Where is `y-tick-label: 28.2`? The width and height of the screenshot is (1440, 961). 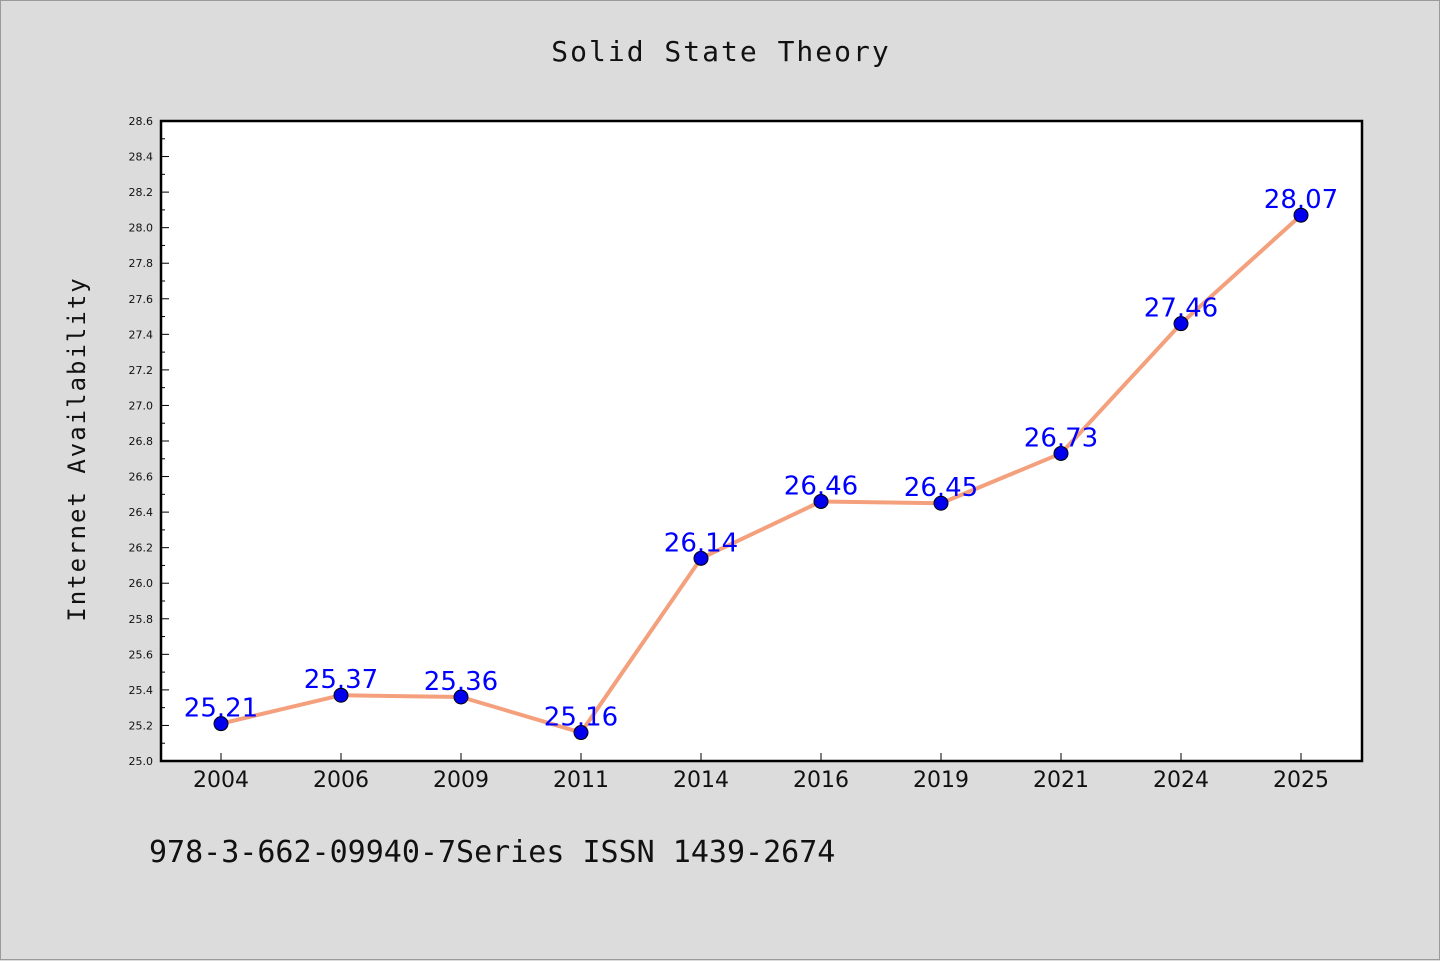
y-tick-label: 28.2 is located at coordinates (141, 192).